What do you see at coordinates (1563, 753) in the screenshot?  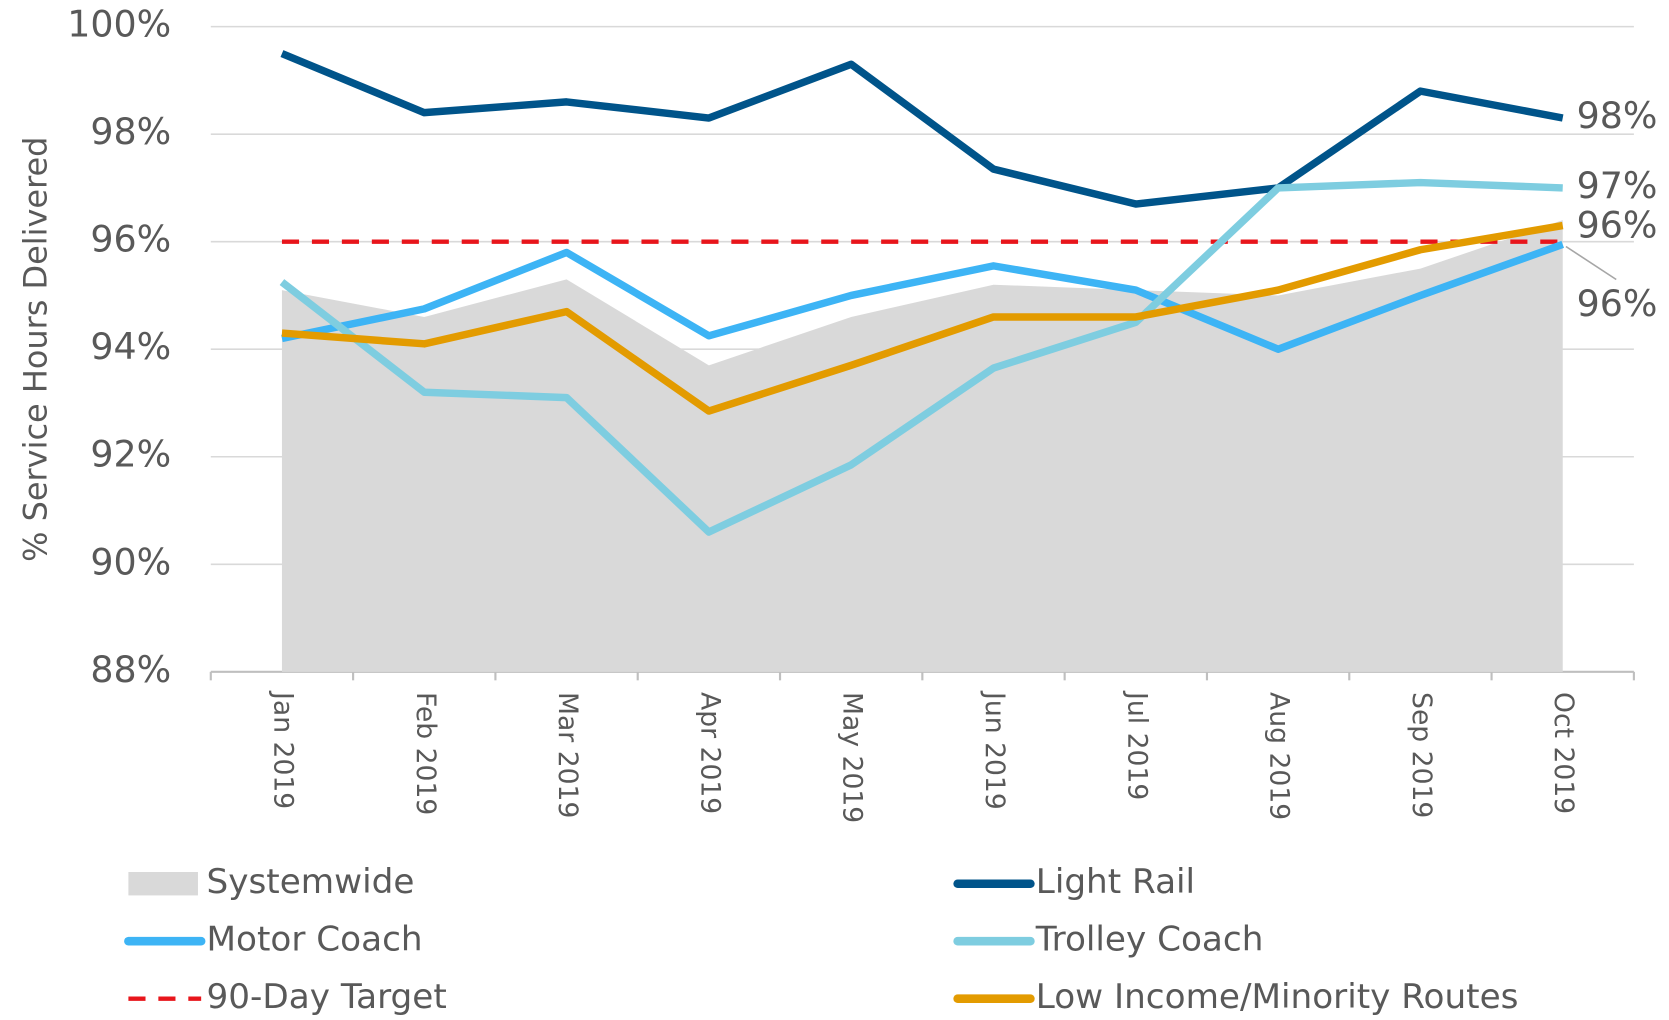 I see `x-tick-label: Oct 2019` at bounding box center [1563, 753].